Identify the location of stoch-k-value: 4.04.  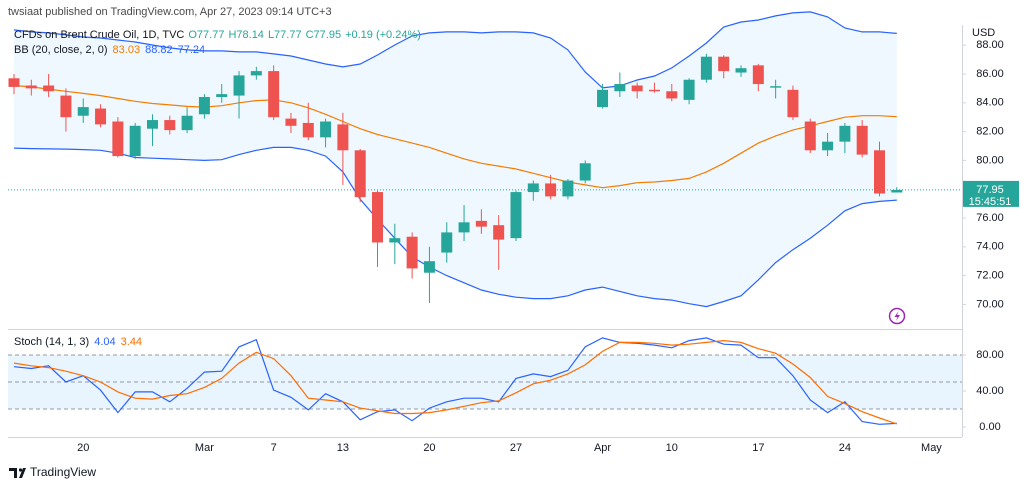
(104, 342).